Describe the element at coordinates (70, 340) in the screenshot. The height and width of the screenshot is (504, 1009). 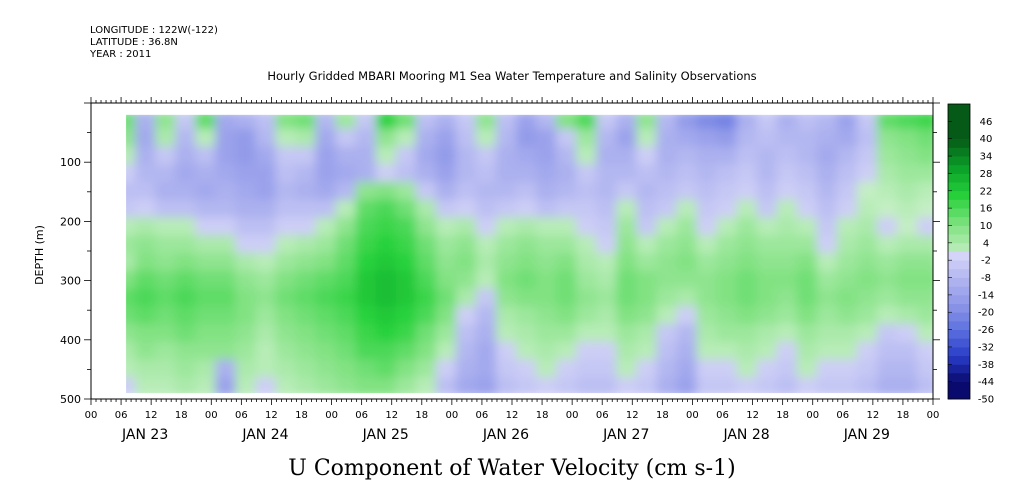
I see `y-tick-label: 400` at that location.